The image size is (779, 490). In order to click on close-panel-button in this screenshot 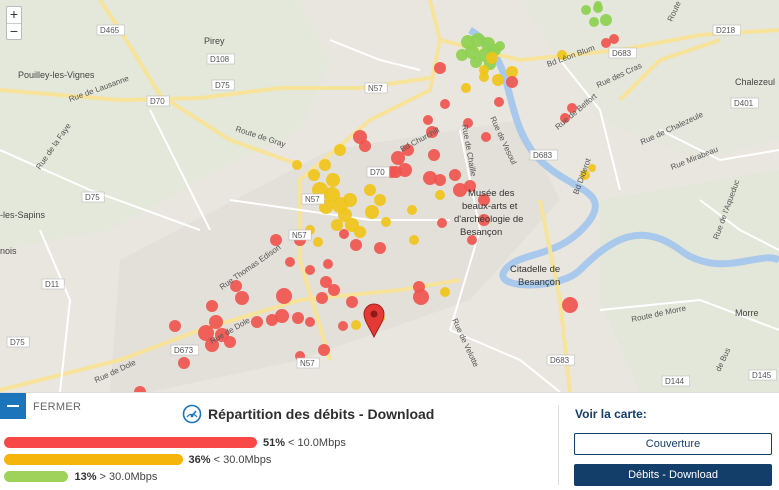, I will do `click(13, 406)`.